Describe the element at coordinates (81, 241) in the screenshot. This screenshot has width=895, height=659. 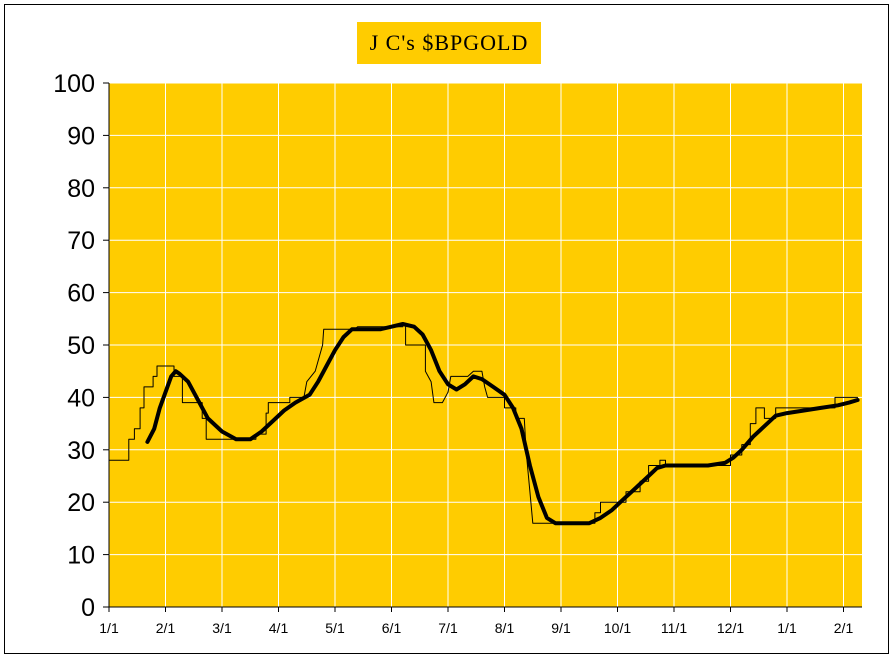
I see `y-tick-label: 70` at that location.